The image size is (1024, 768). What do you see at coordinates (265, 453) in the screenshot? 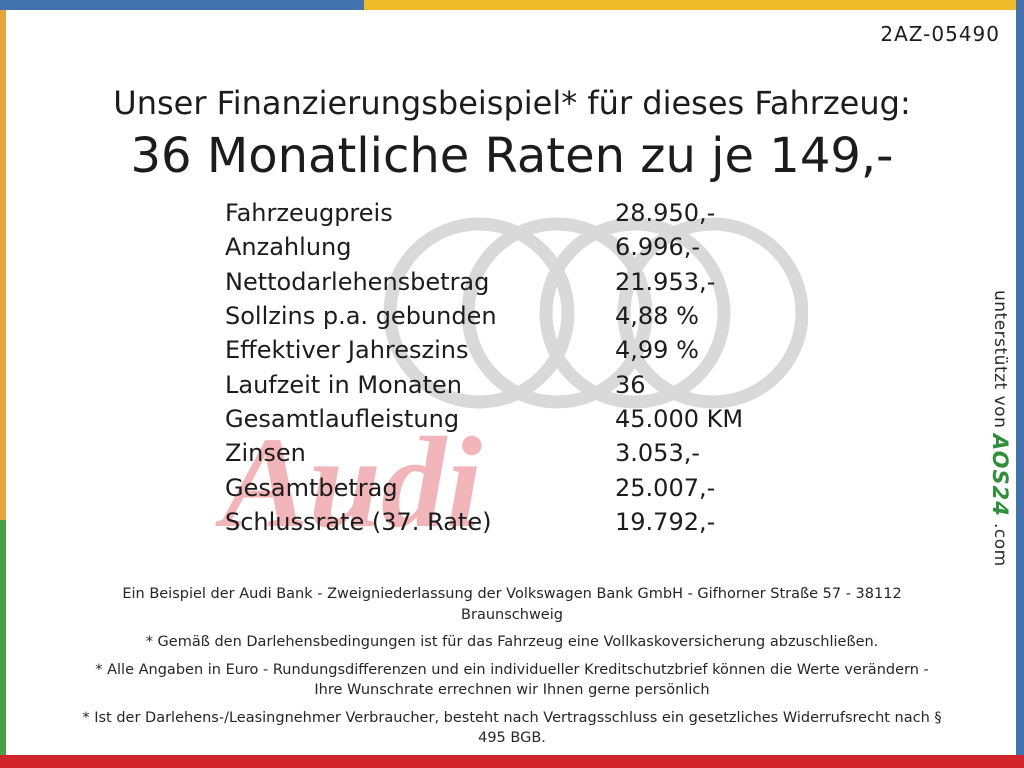
I see `row-label: Zinsen` at bounding box center [265, 453].